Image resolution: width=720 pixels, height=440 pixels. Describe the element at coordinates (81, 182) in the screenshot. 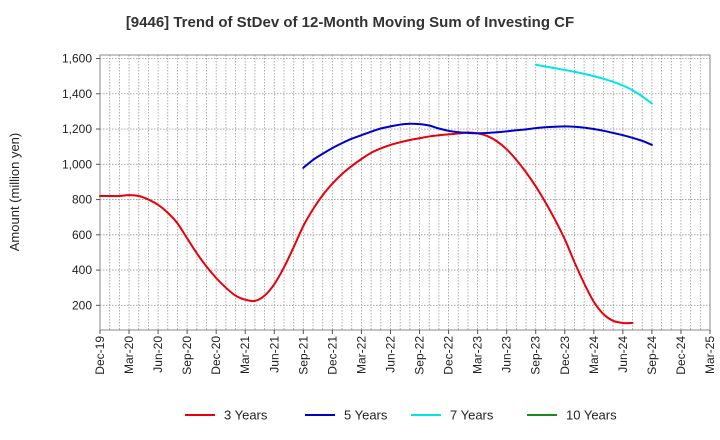

I see `y-axis: 200 400 600 800 1,000 1,200 1,400 1,600` at that location.